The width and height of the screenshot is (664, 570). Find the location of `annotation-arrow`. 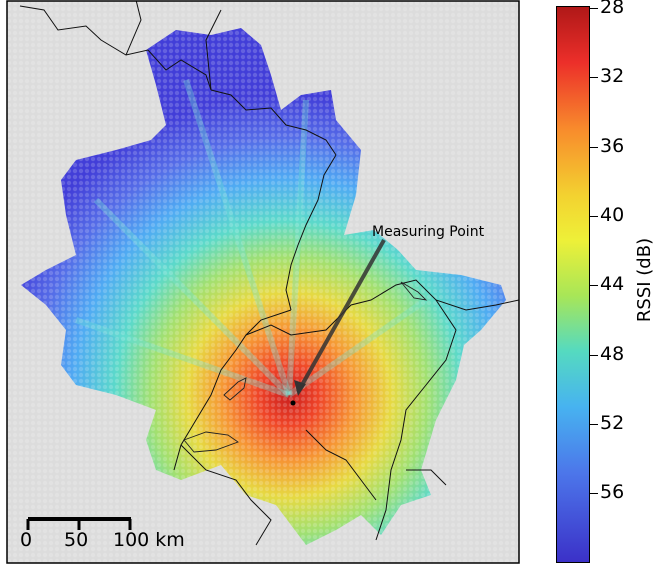

annotation-arrow is located at coordinates (341, 316).